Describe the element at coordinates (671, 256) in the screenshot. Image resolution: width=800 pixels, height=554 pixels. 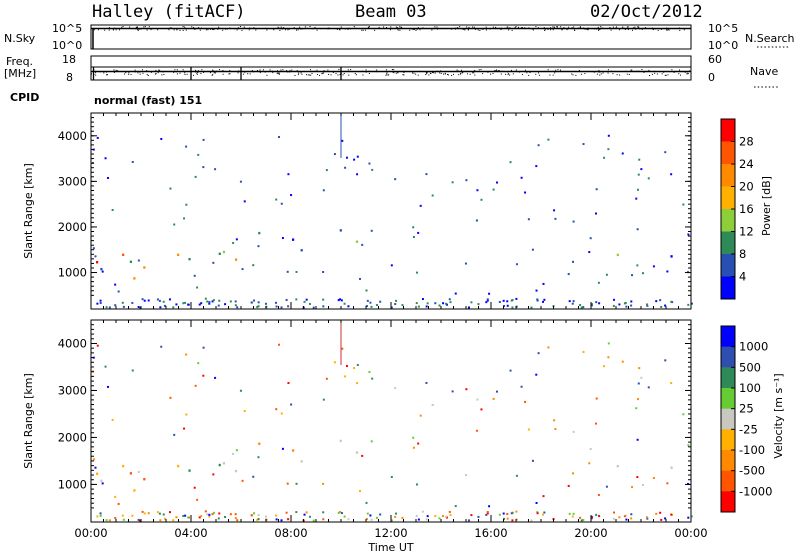
I see `power-cell` at that location.